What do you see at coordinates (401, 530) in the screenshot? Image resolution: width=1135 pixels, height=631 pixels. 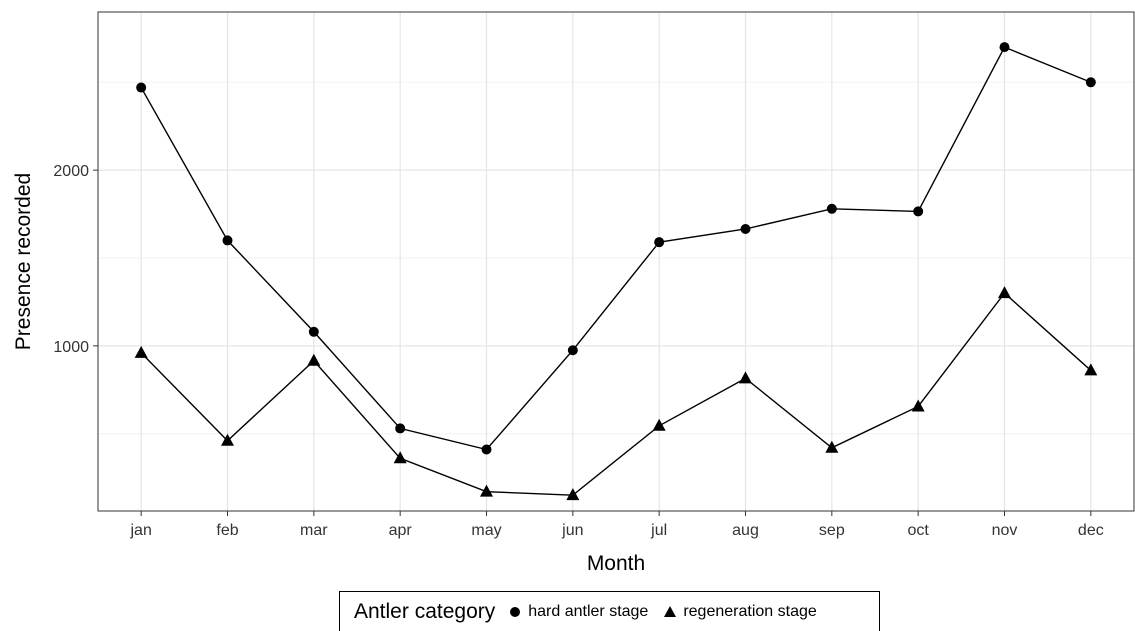 I see `x-tick-label: apr` at bounding box center [401, 530].